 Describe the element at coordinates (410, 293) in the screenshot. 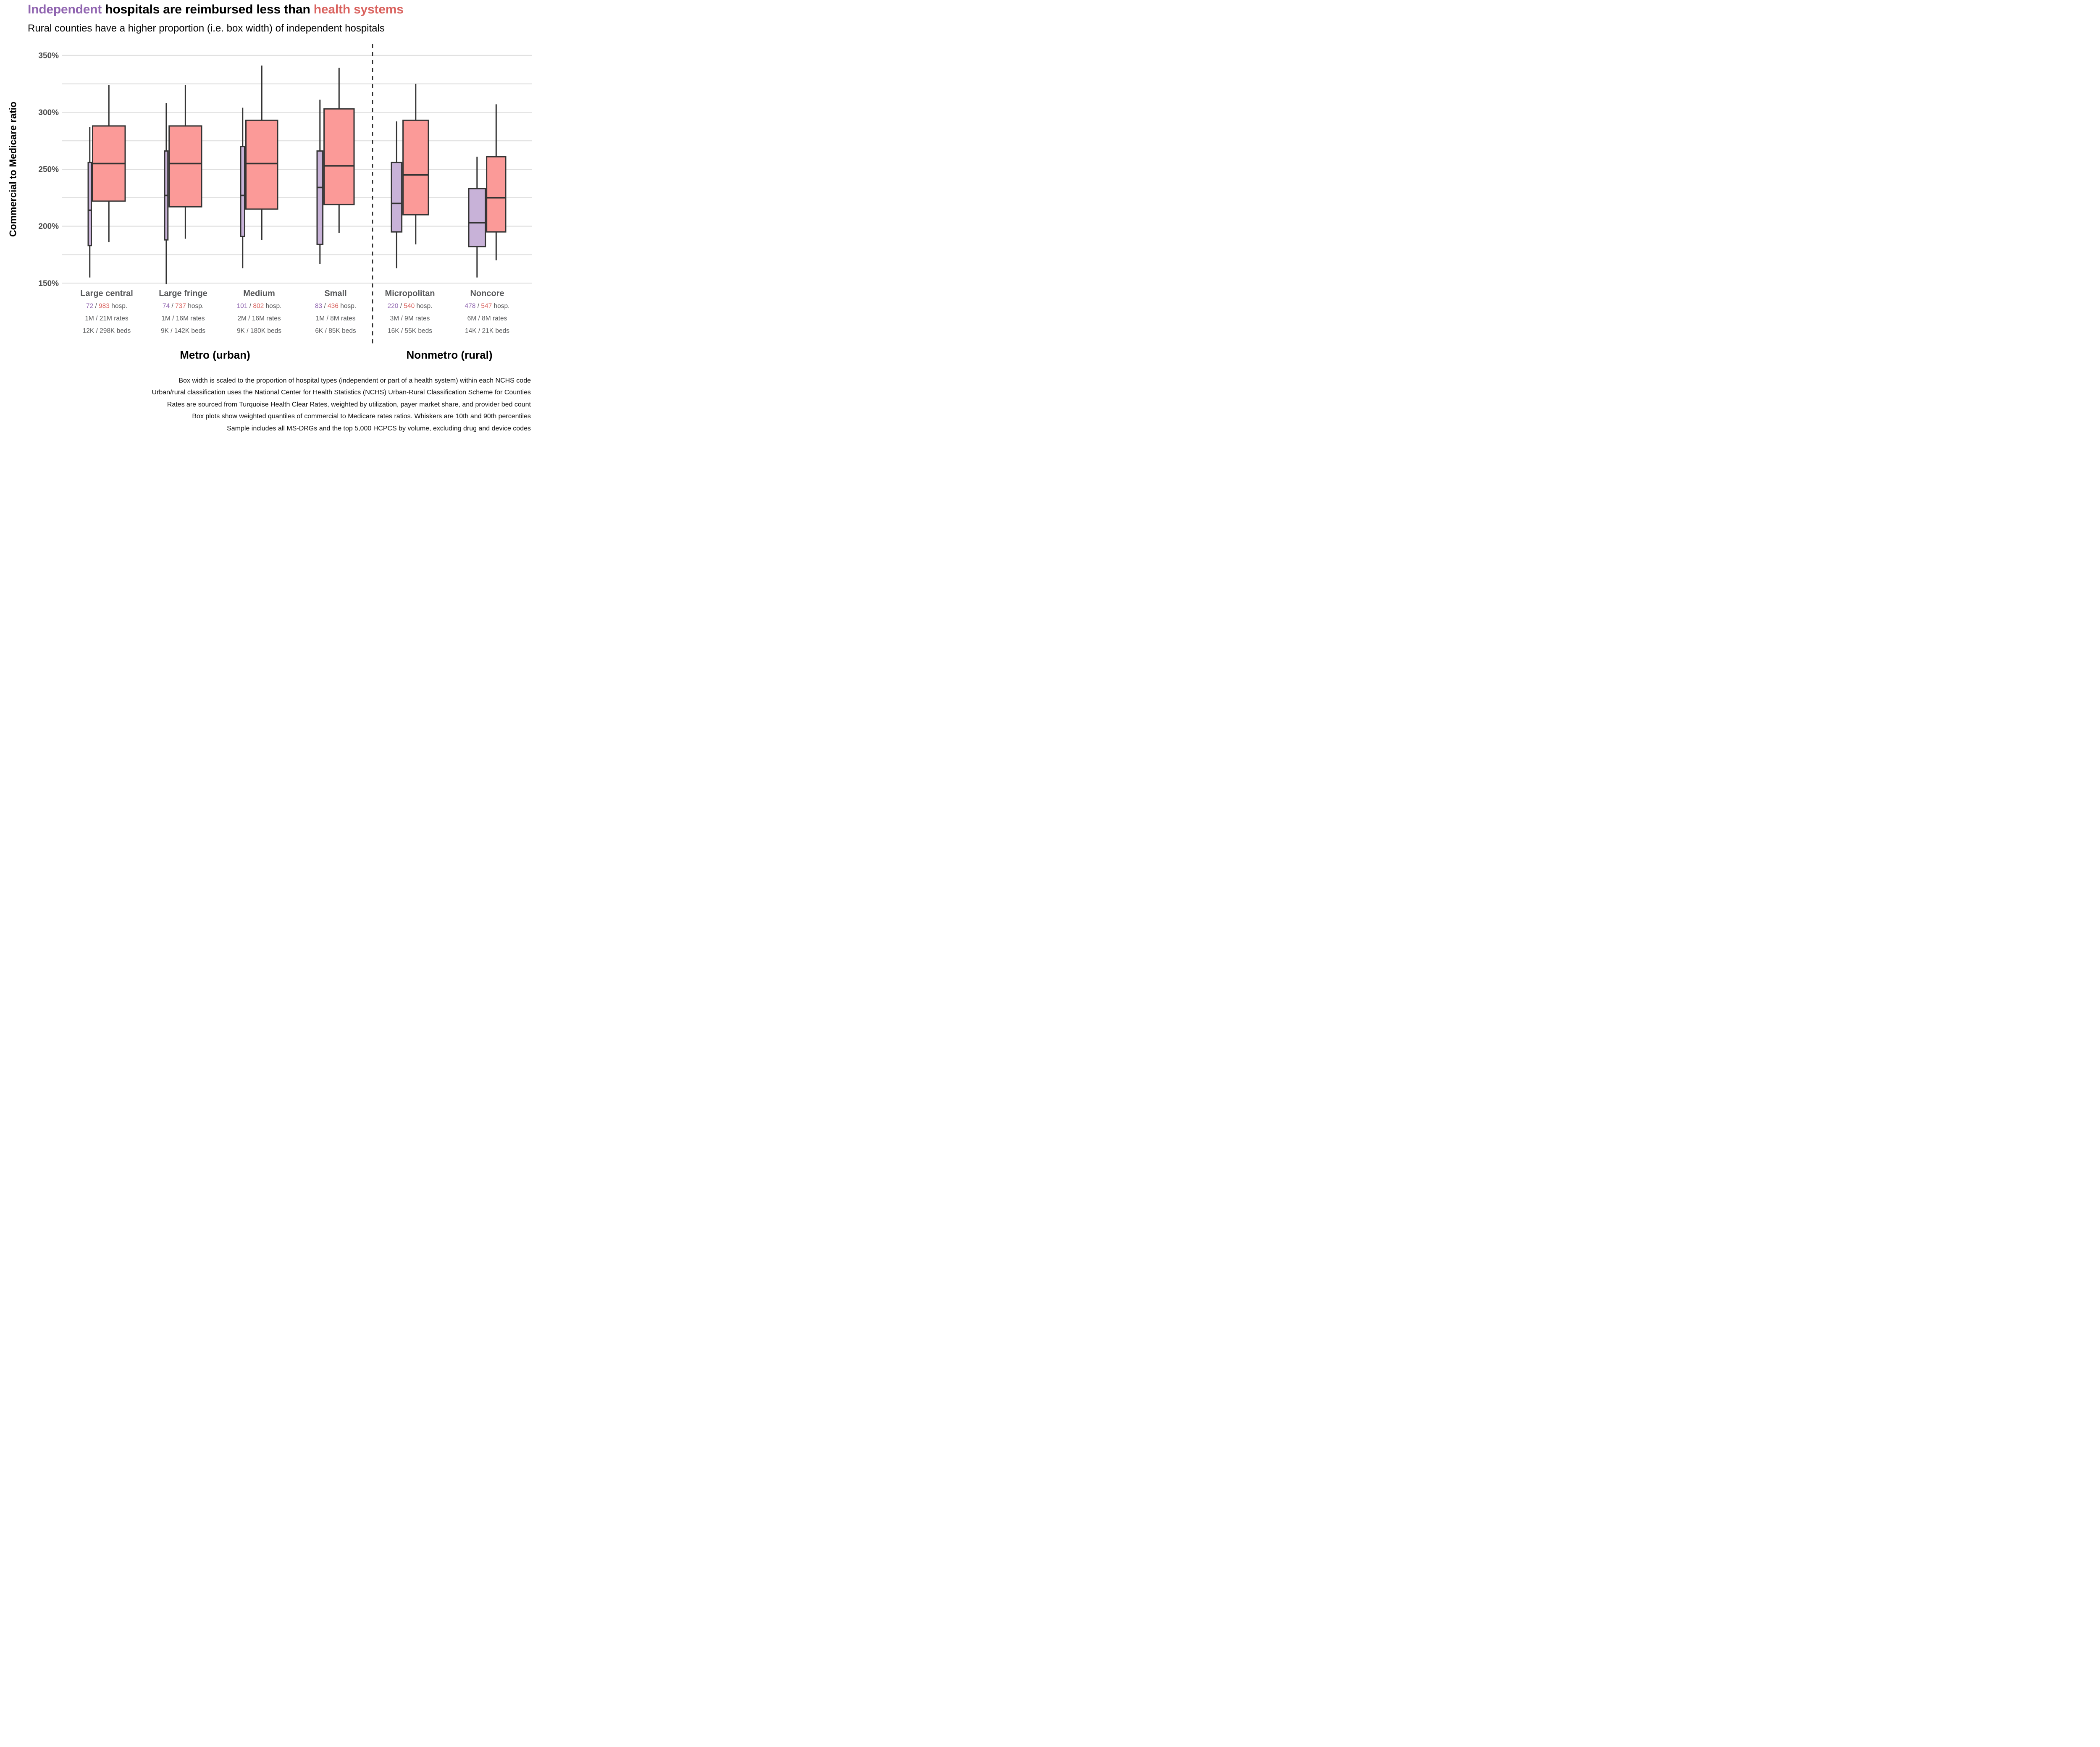

I see `category-label: Micropolitan` at that location.